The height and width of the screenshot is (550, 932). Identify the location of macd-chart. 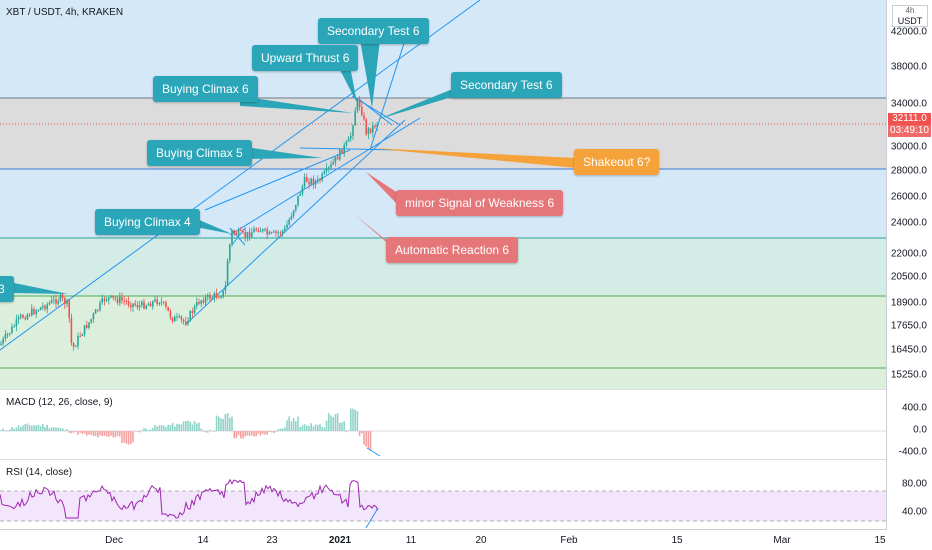
(443, 424).